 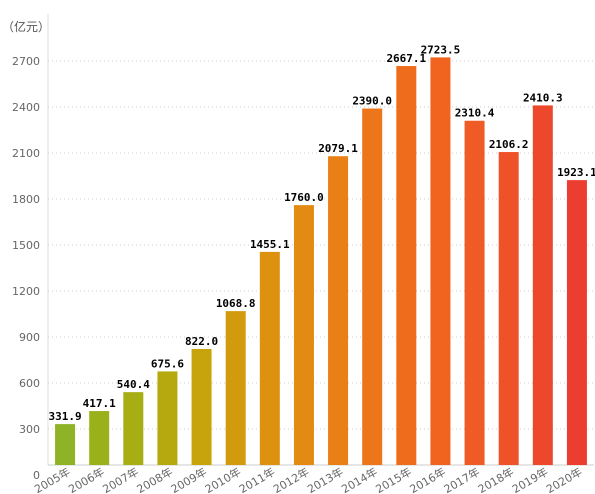 What do you see at coordinates (36, 475) in the screenshot?
I see `y-tick-label: 0` at bounding box center [36, 475].